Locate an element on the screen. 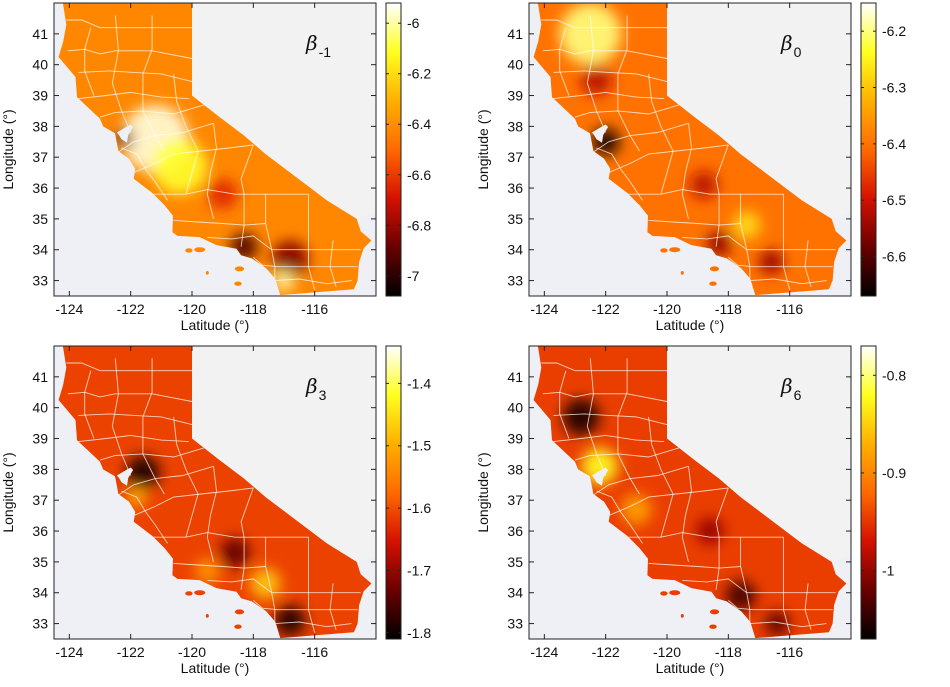  colorbar-tick-label: -6.5 is located at coordinates (894, 200).